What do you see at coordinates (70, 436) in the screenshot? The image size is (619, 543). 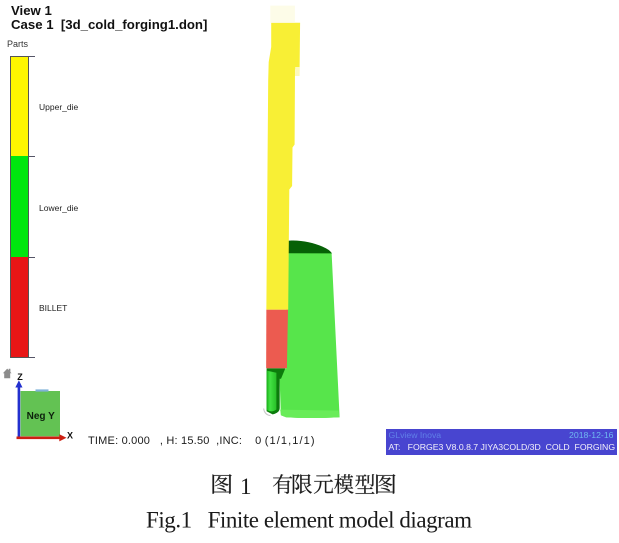 I see `svg-text: X` at bounding box center [70, 436].